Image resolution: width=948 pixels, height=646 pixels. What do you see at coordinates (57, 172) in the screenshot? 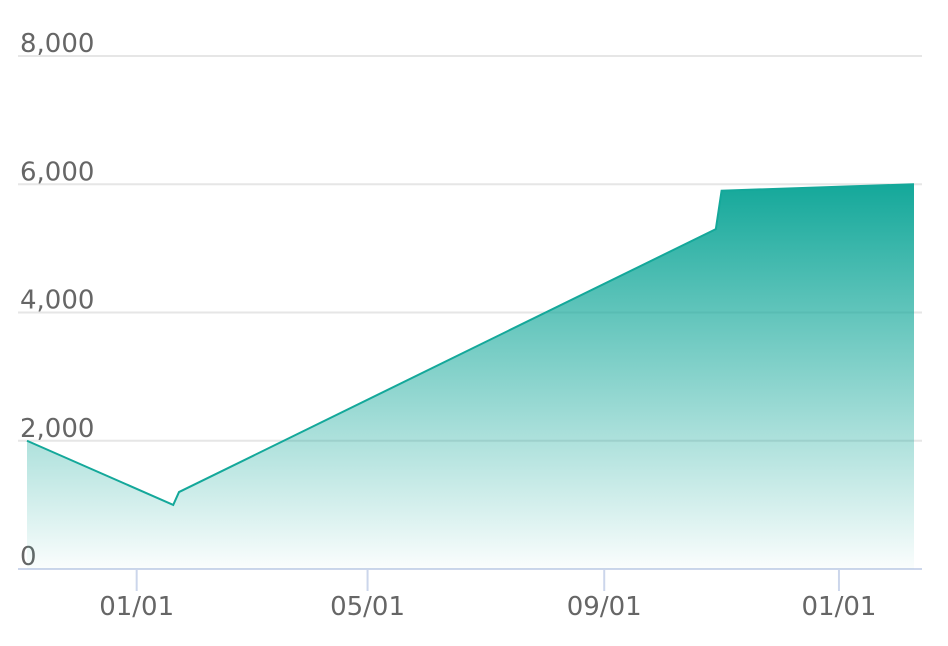
I see `y-tick-label: 6,000` at bounding box center [57, 172].